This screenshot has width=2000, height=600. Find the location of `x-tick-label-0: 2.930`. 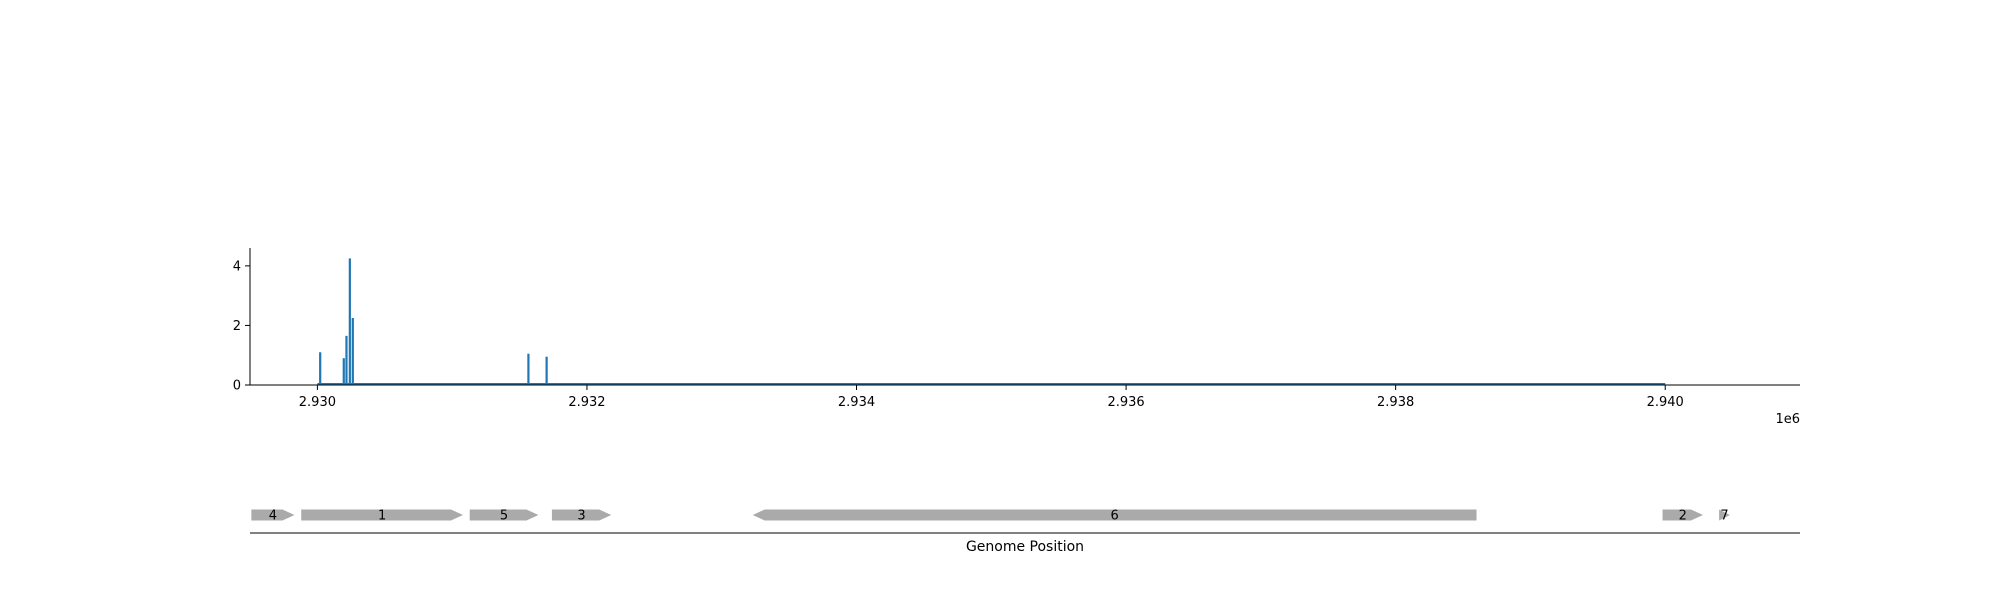

x-tick-label-0: 2.930 is located at coordinates (317, 402).